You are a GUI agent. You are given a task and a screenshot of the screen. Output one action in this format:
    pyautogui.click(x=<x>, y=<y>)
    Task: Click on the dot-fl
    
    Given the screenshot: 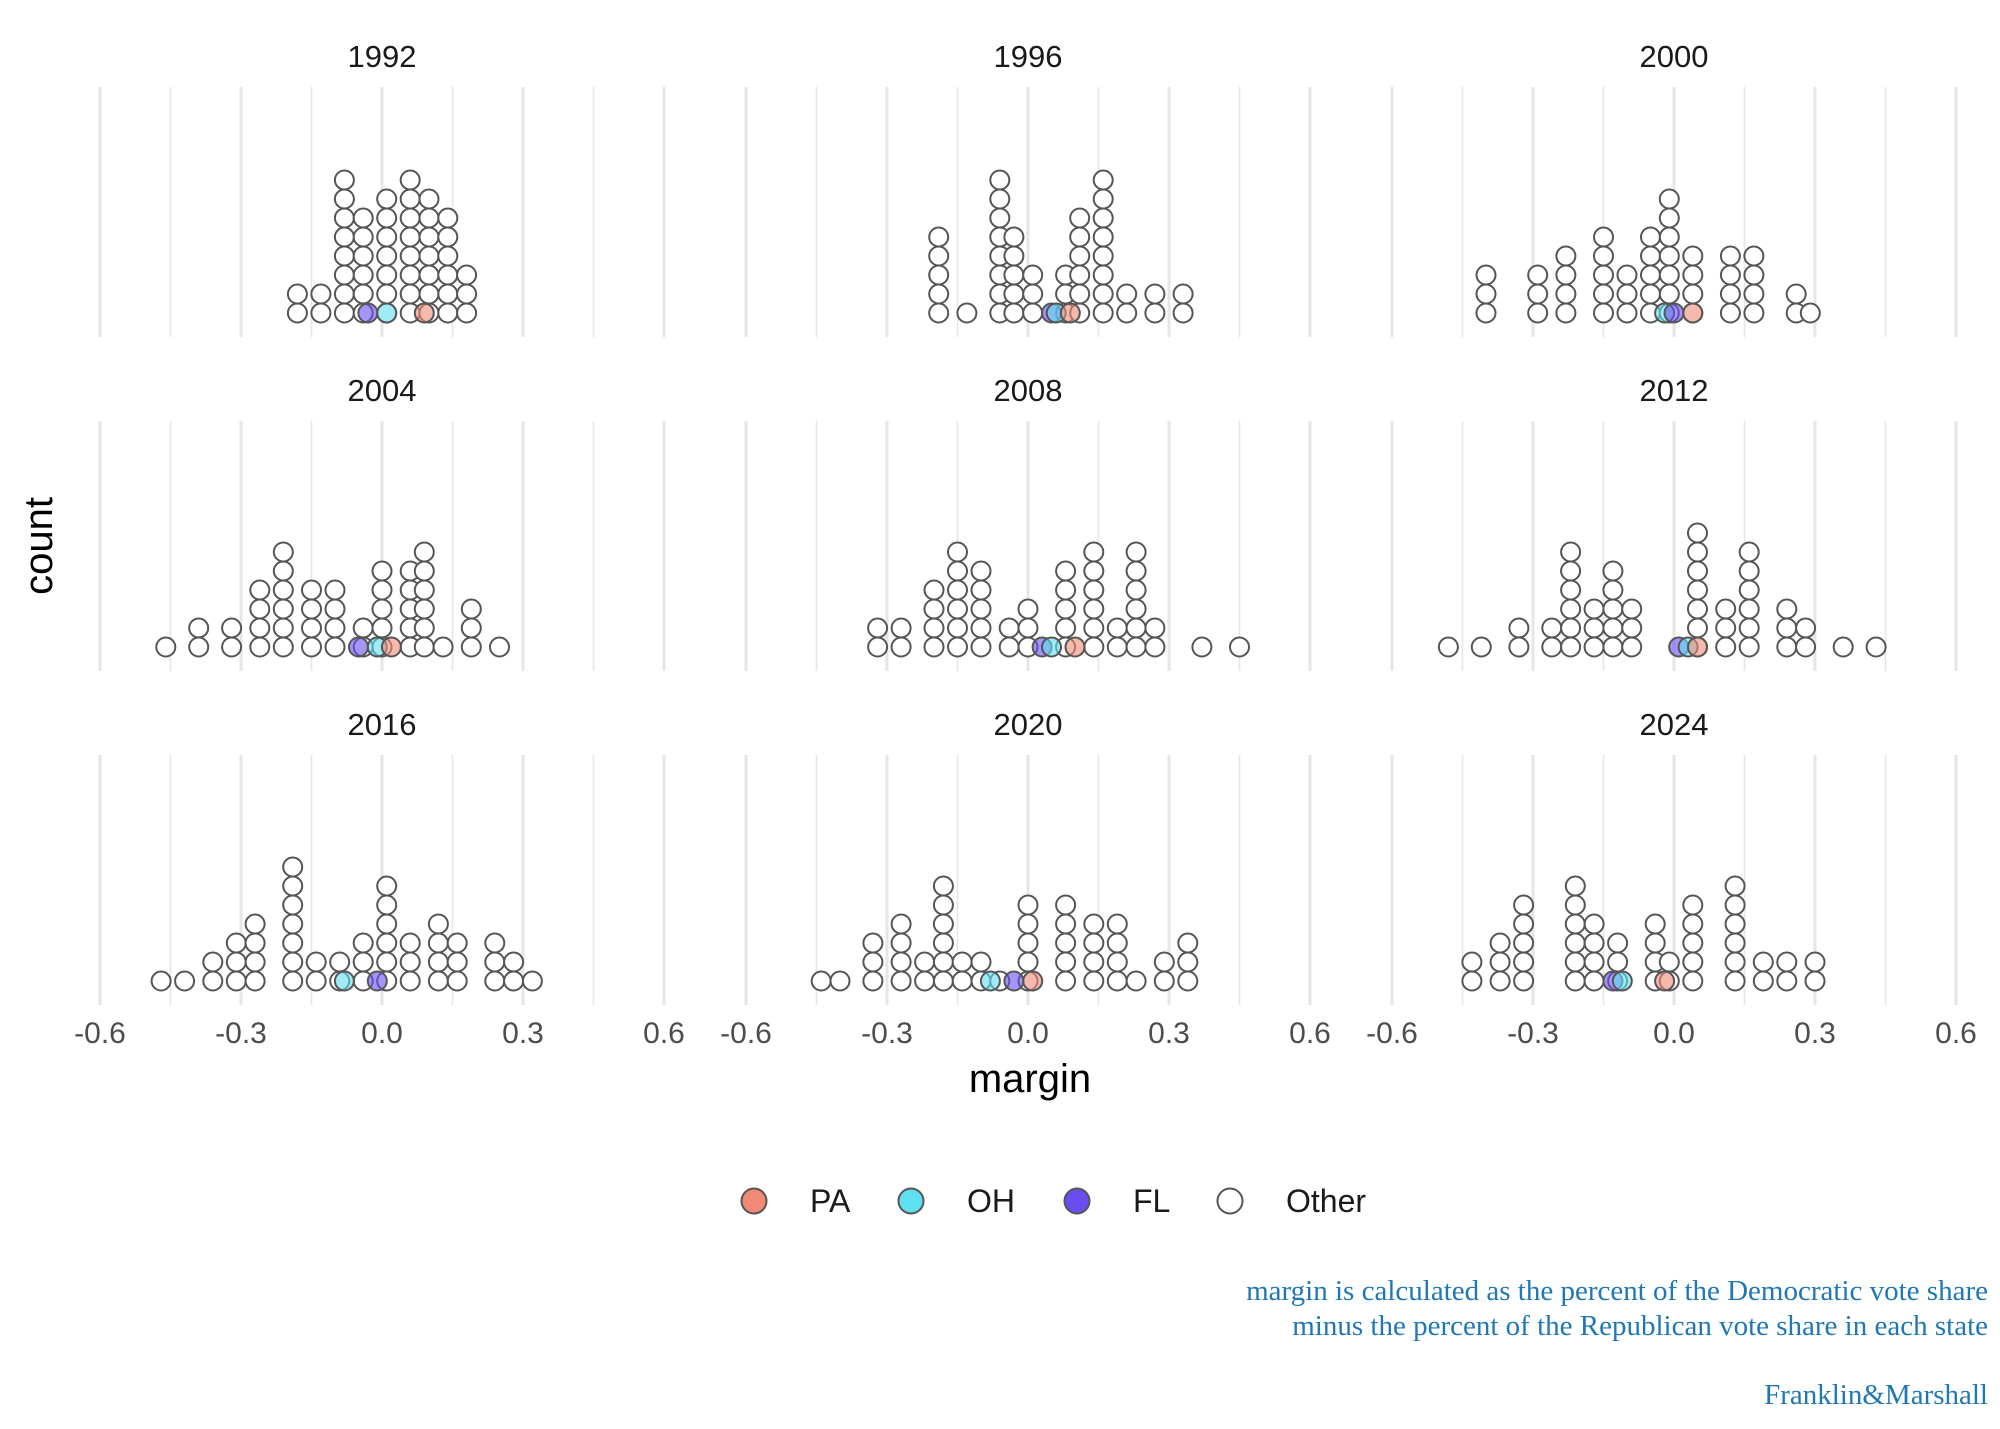 What is the action you would take?
    pyautogui.click(x=1014, y=981)
    